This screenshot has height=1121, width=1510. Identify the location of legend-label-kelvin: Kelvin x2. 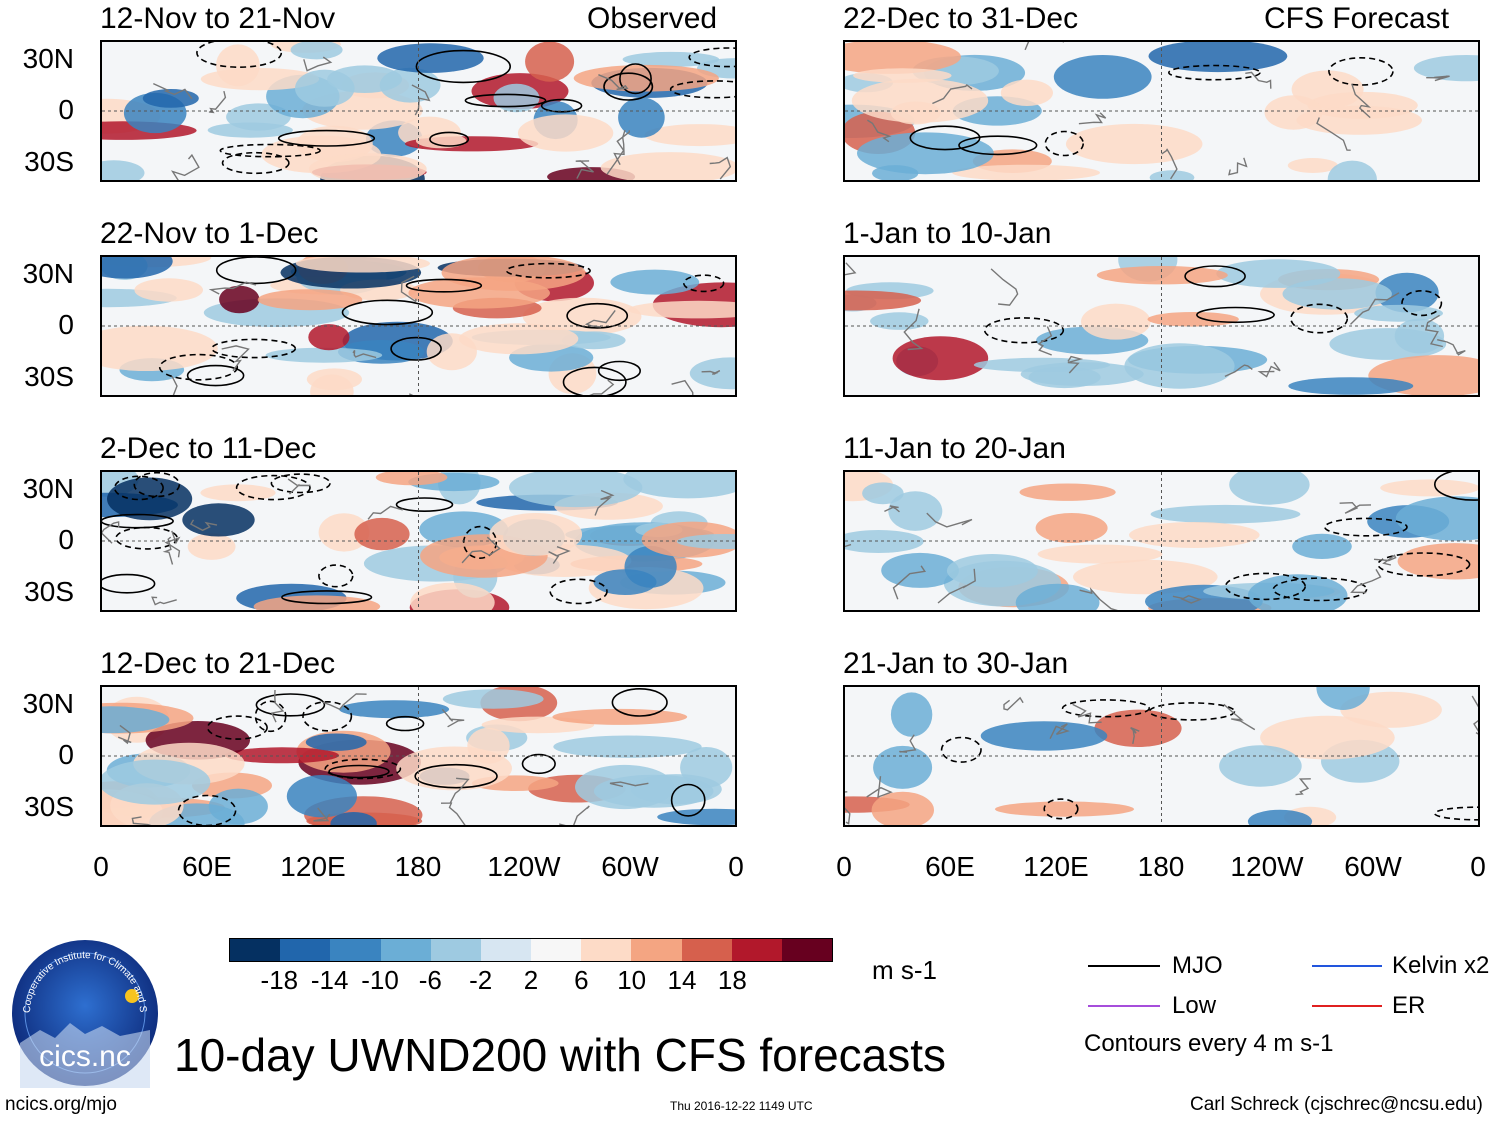
(1441, 965).